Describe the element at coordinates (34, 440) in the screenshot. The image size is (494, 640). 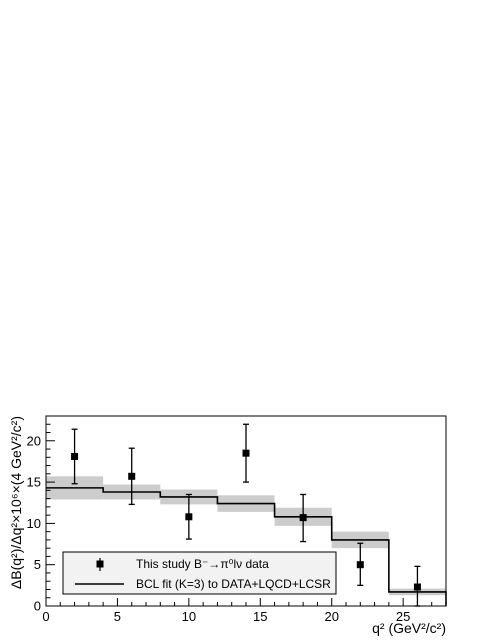
I see `y-tick-label-4: 20` at that location.